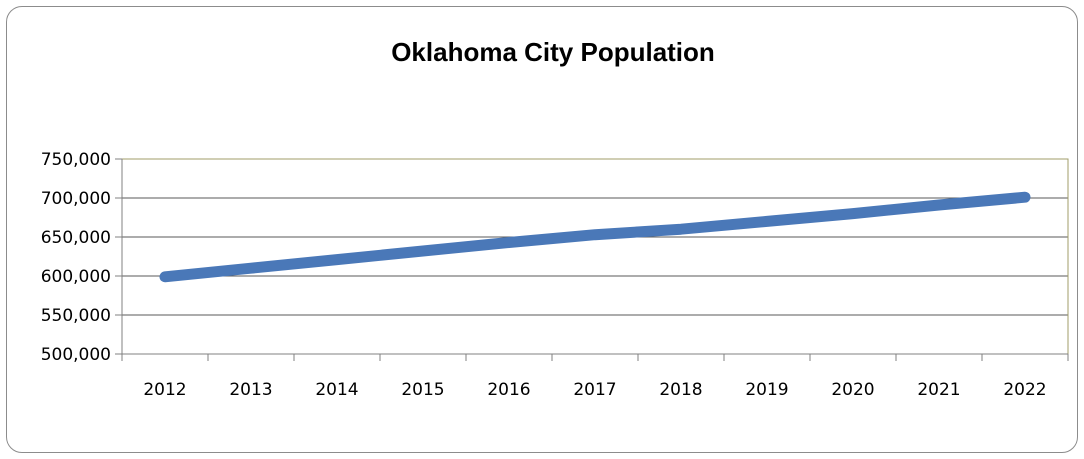 Image resolution: width=1084 pixels, height=459 pixels. I want to click on y-tick-label: 700,000, so click(76, 199).